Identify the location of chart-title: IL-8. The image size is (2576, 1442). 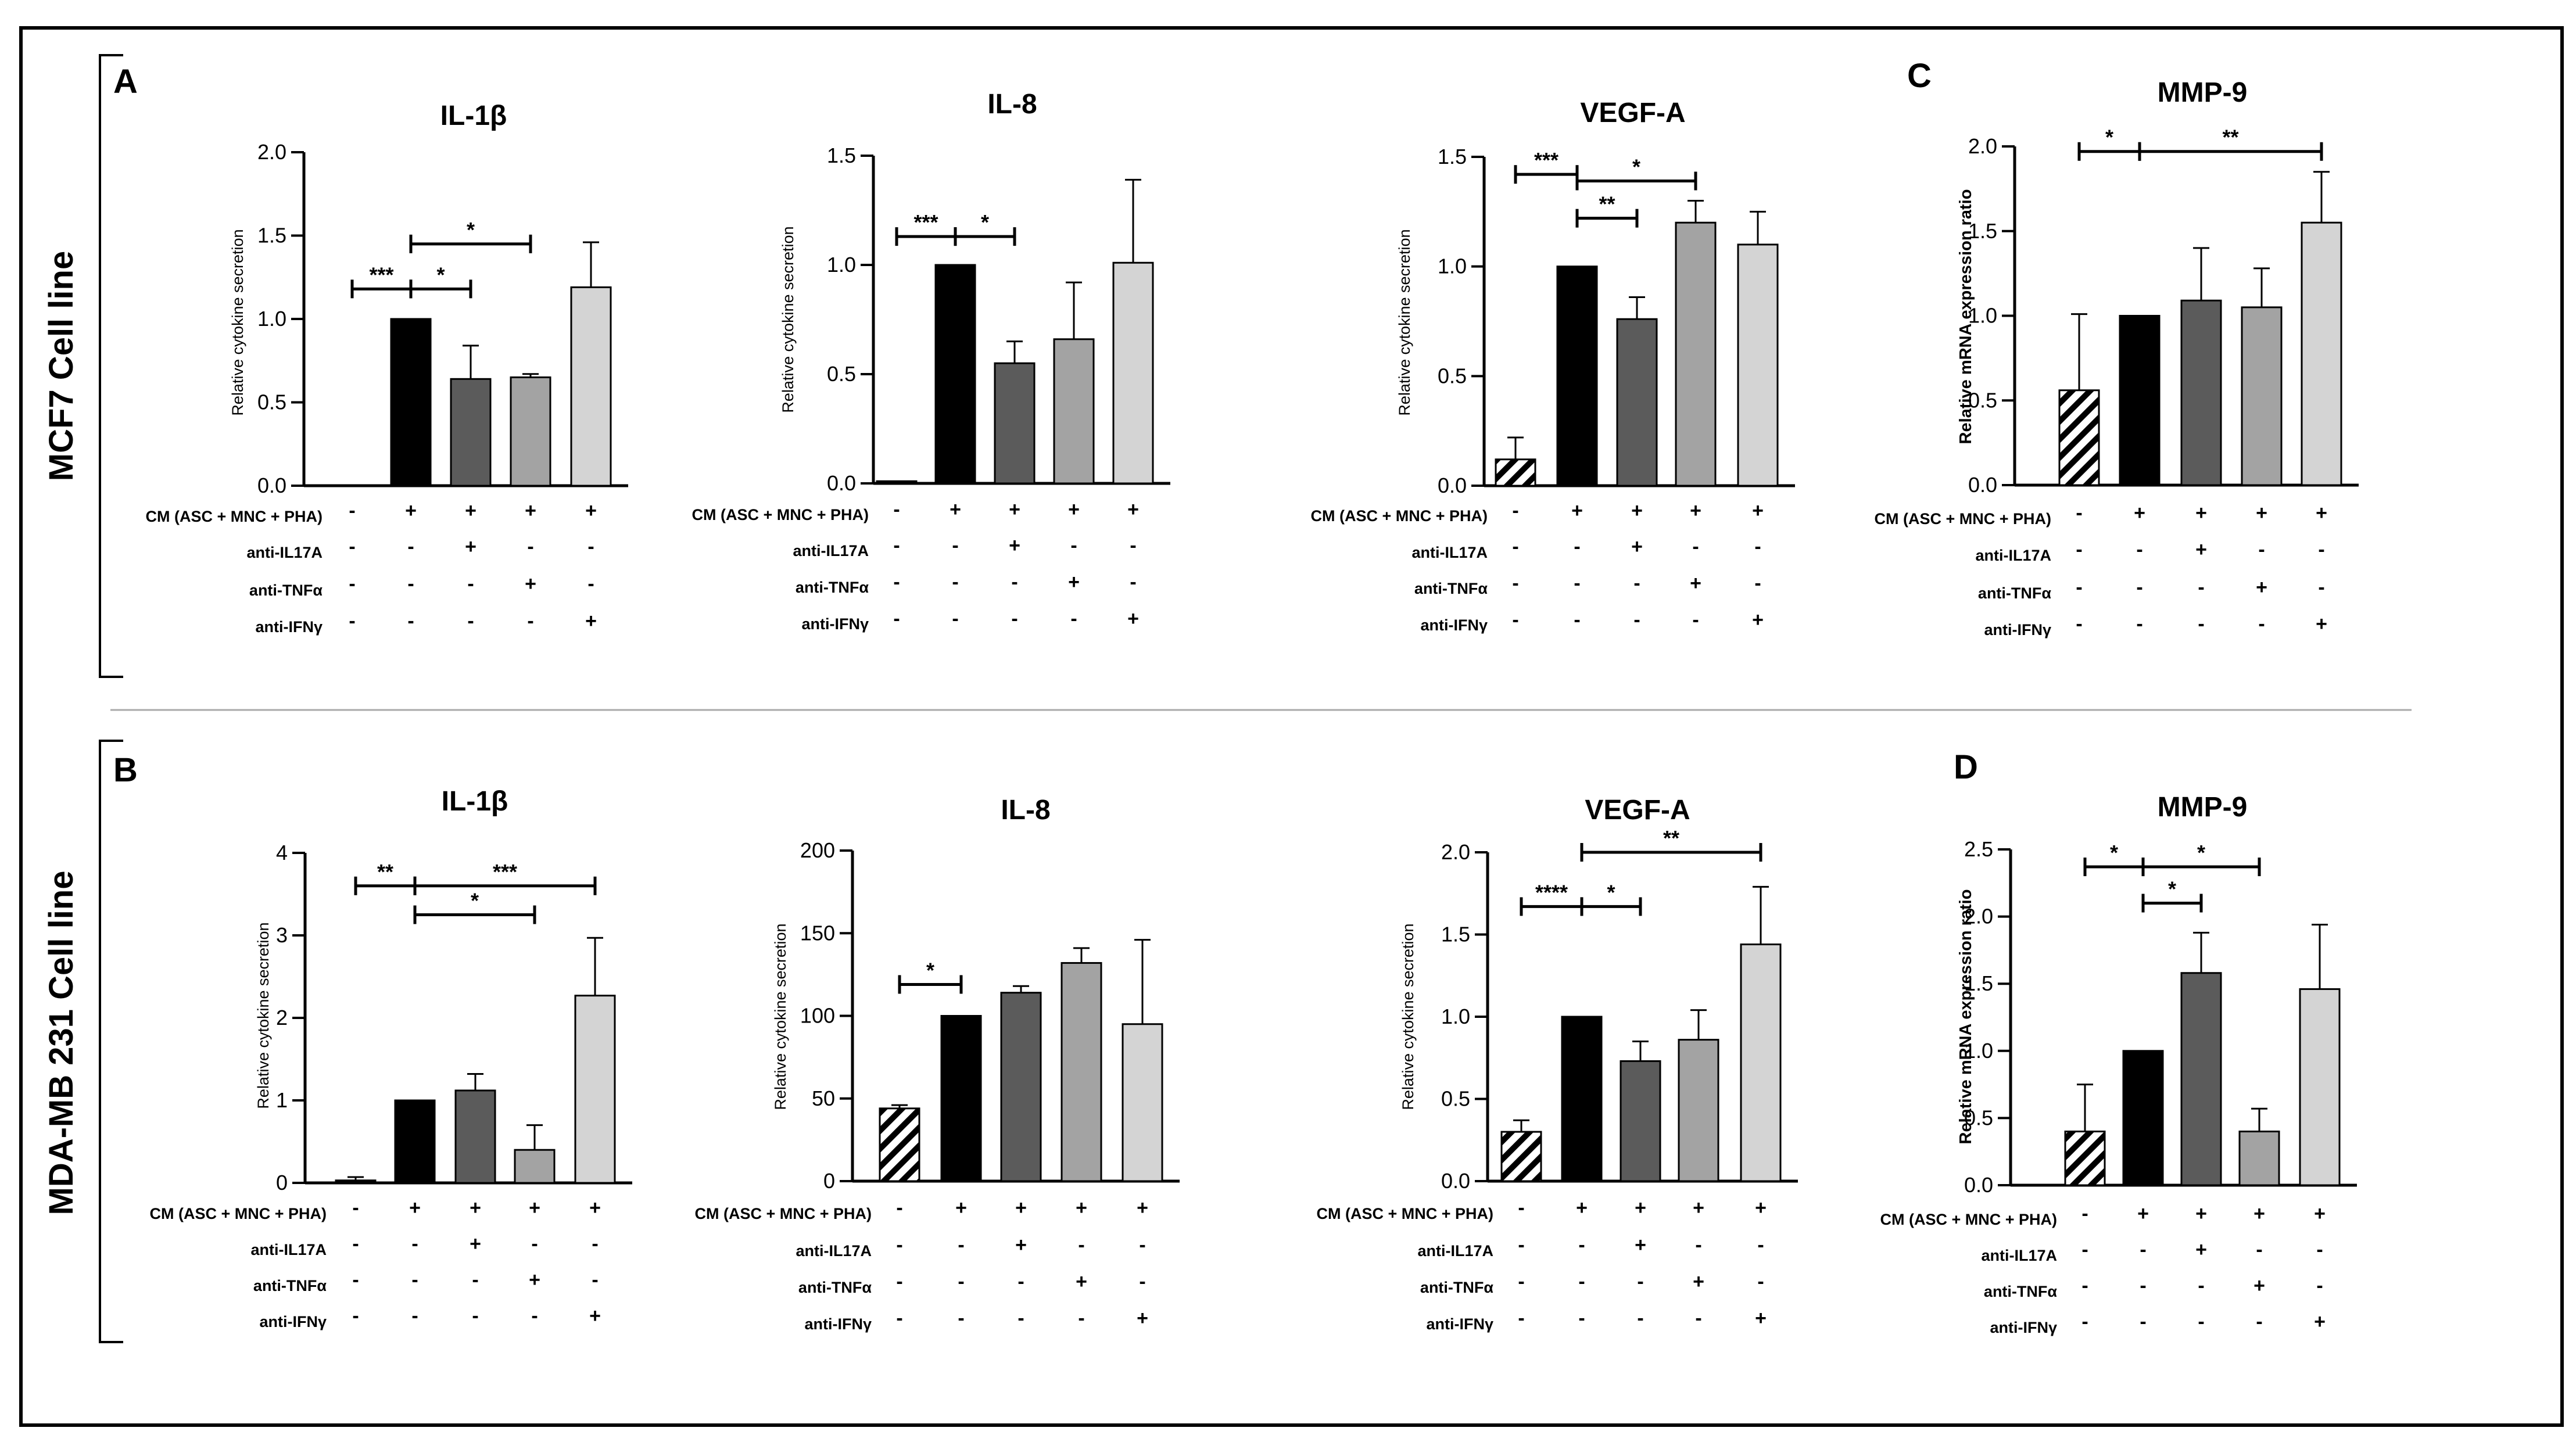
(1012, 104).